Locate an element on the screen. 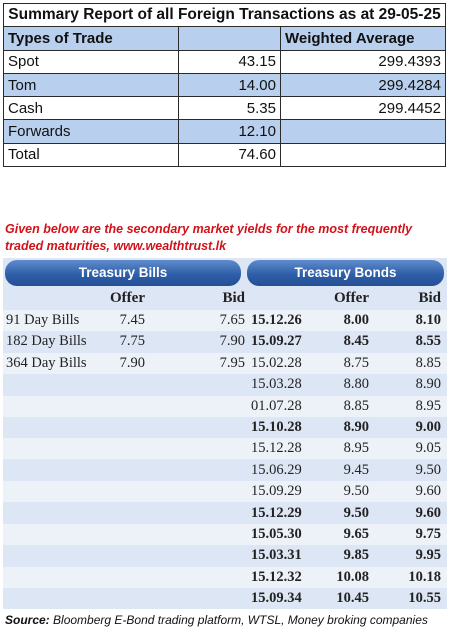 The width and height of the screenshot is (450, 634). bond-maturity: 15.03.28 is located at coordinates (276, 384).